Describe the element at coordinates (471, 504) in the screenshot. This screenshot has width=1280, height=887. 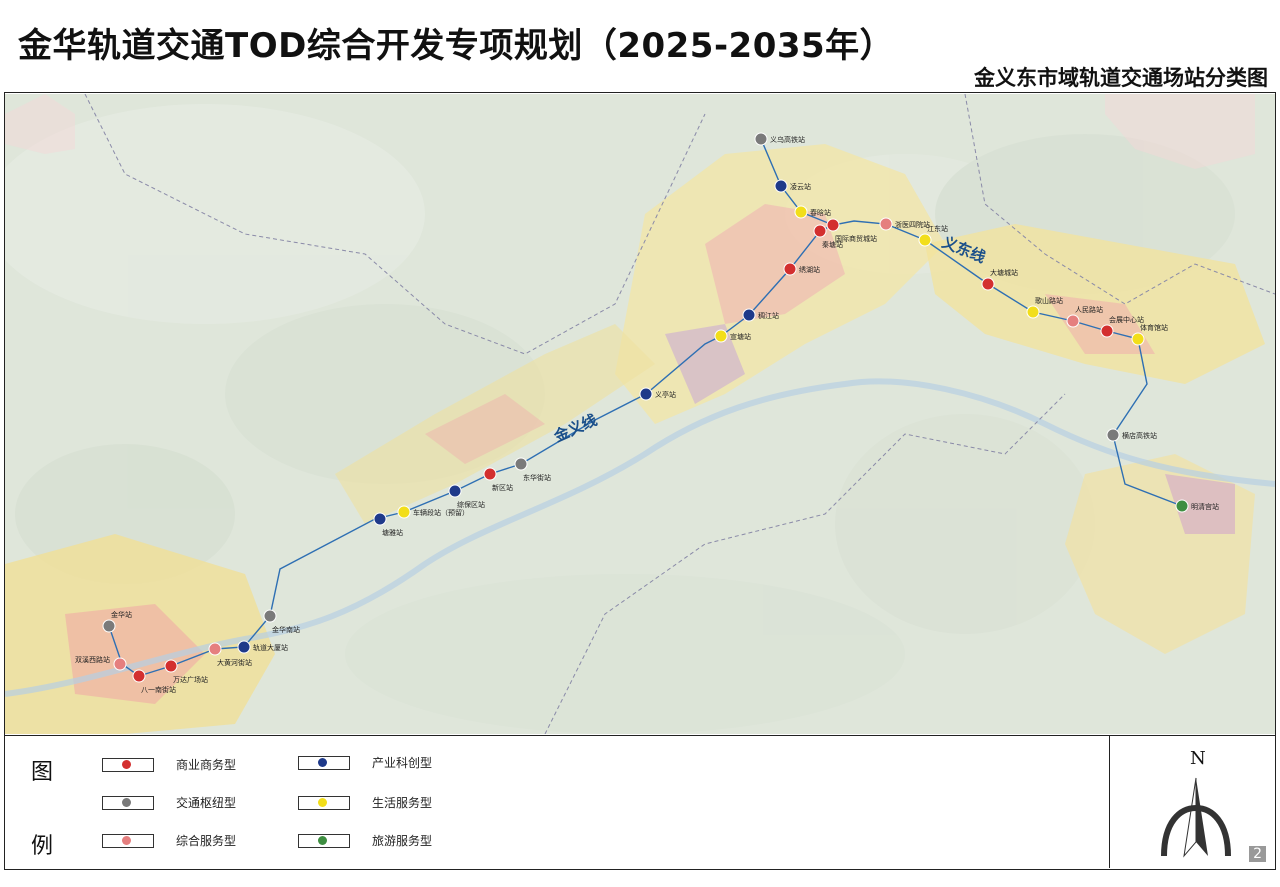
I see `station-label: 综保区站` at that location.